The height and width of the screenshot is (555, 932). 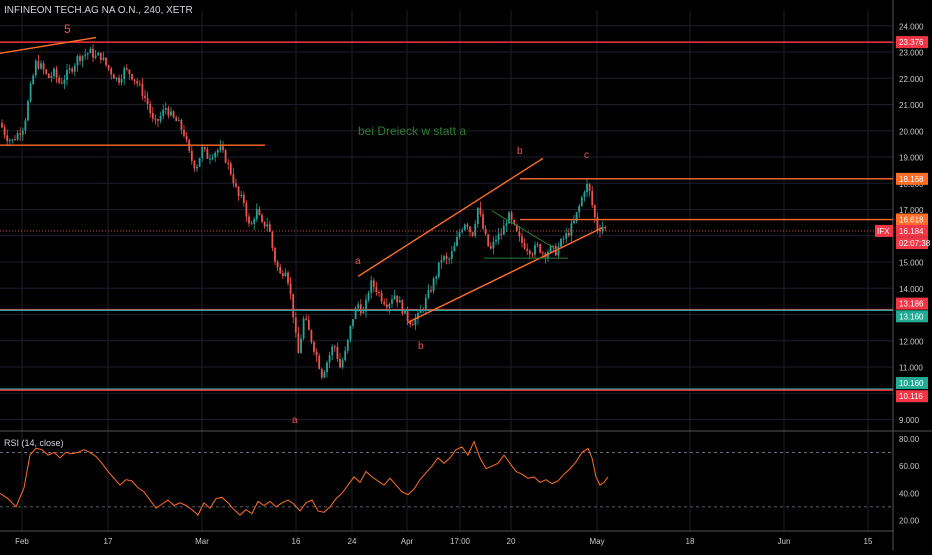 I want to click on badge-resistance-23376-text: 23.376, so click(x=911, y=42).